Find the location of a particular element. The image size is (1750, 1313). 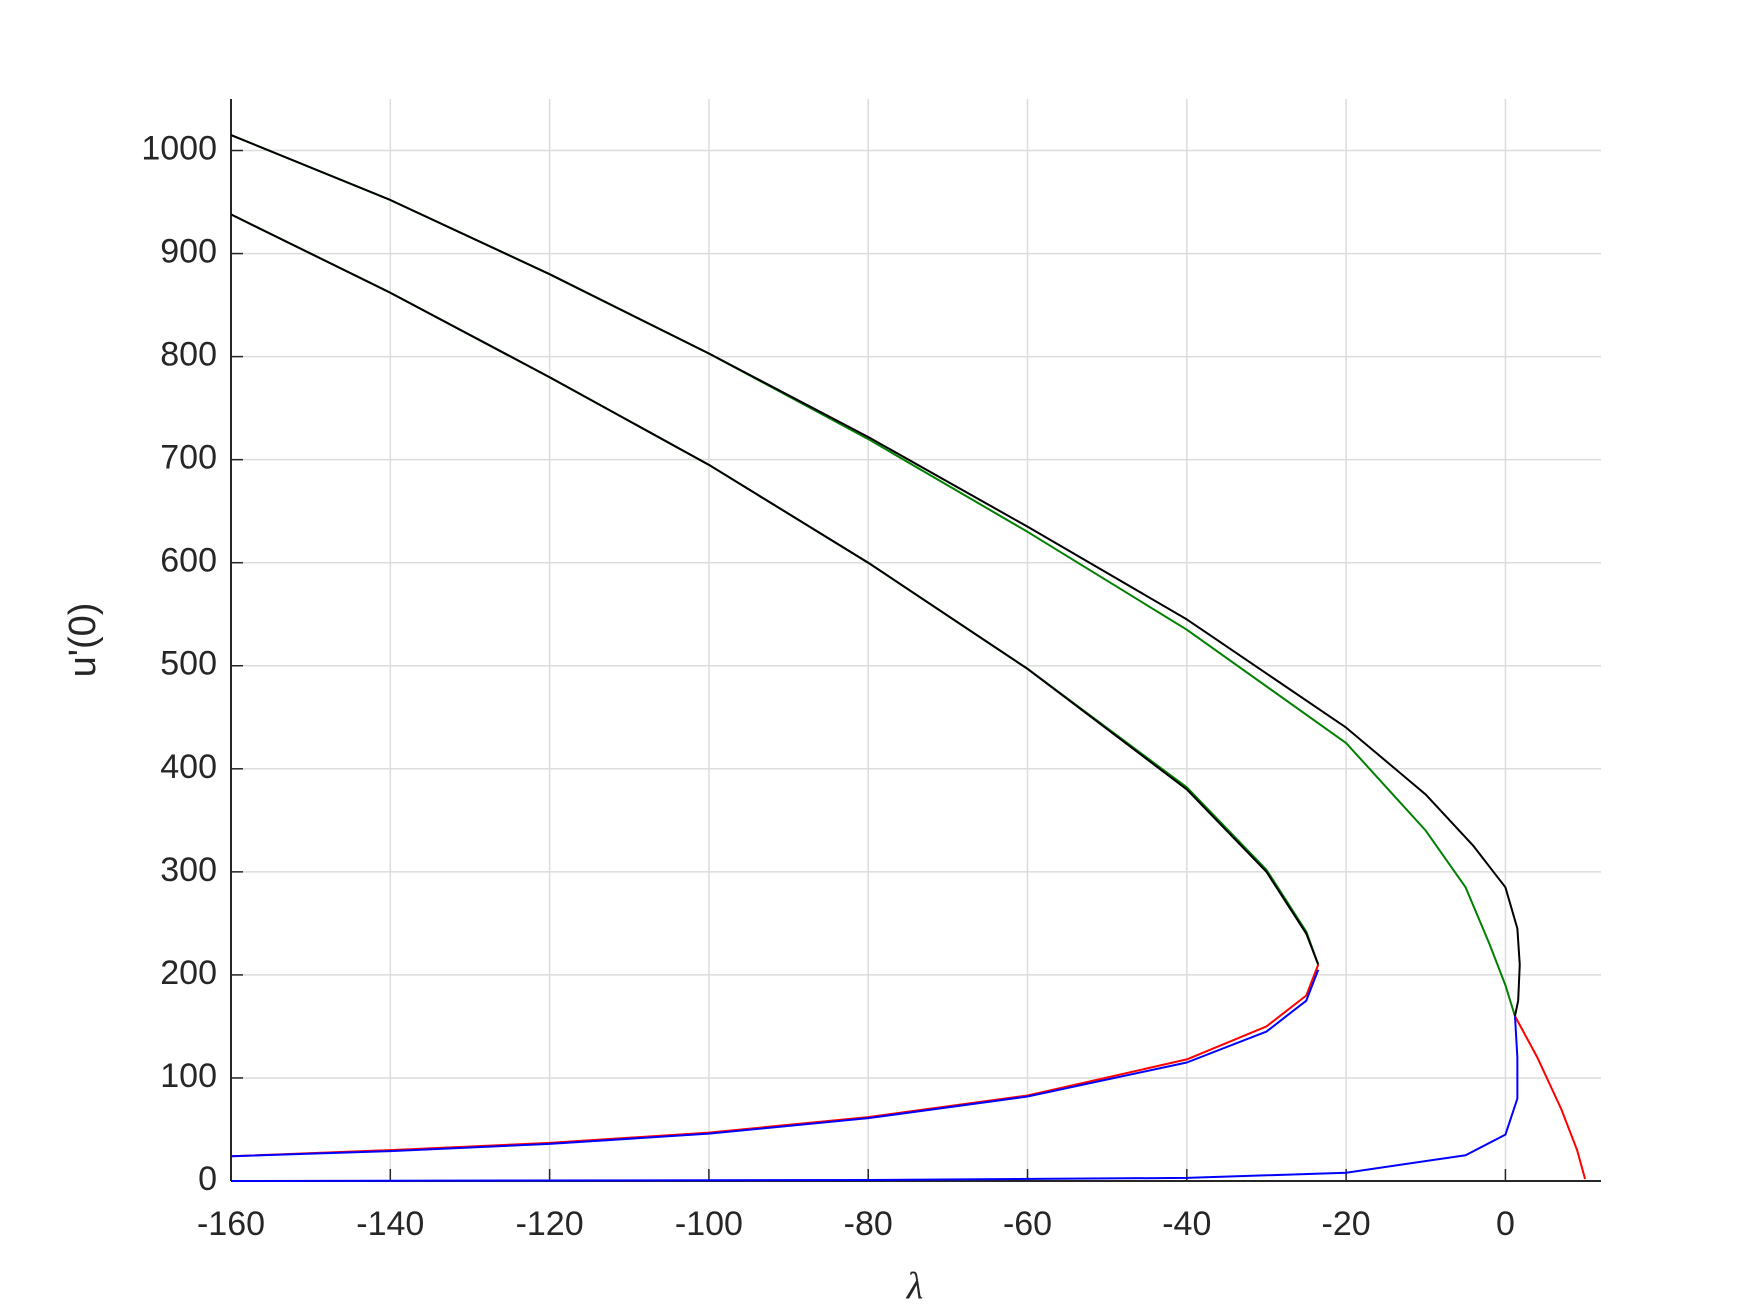

y-tick-label: 400 is located at coordinates (188, 767).